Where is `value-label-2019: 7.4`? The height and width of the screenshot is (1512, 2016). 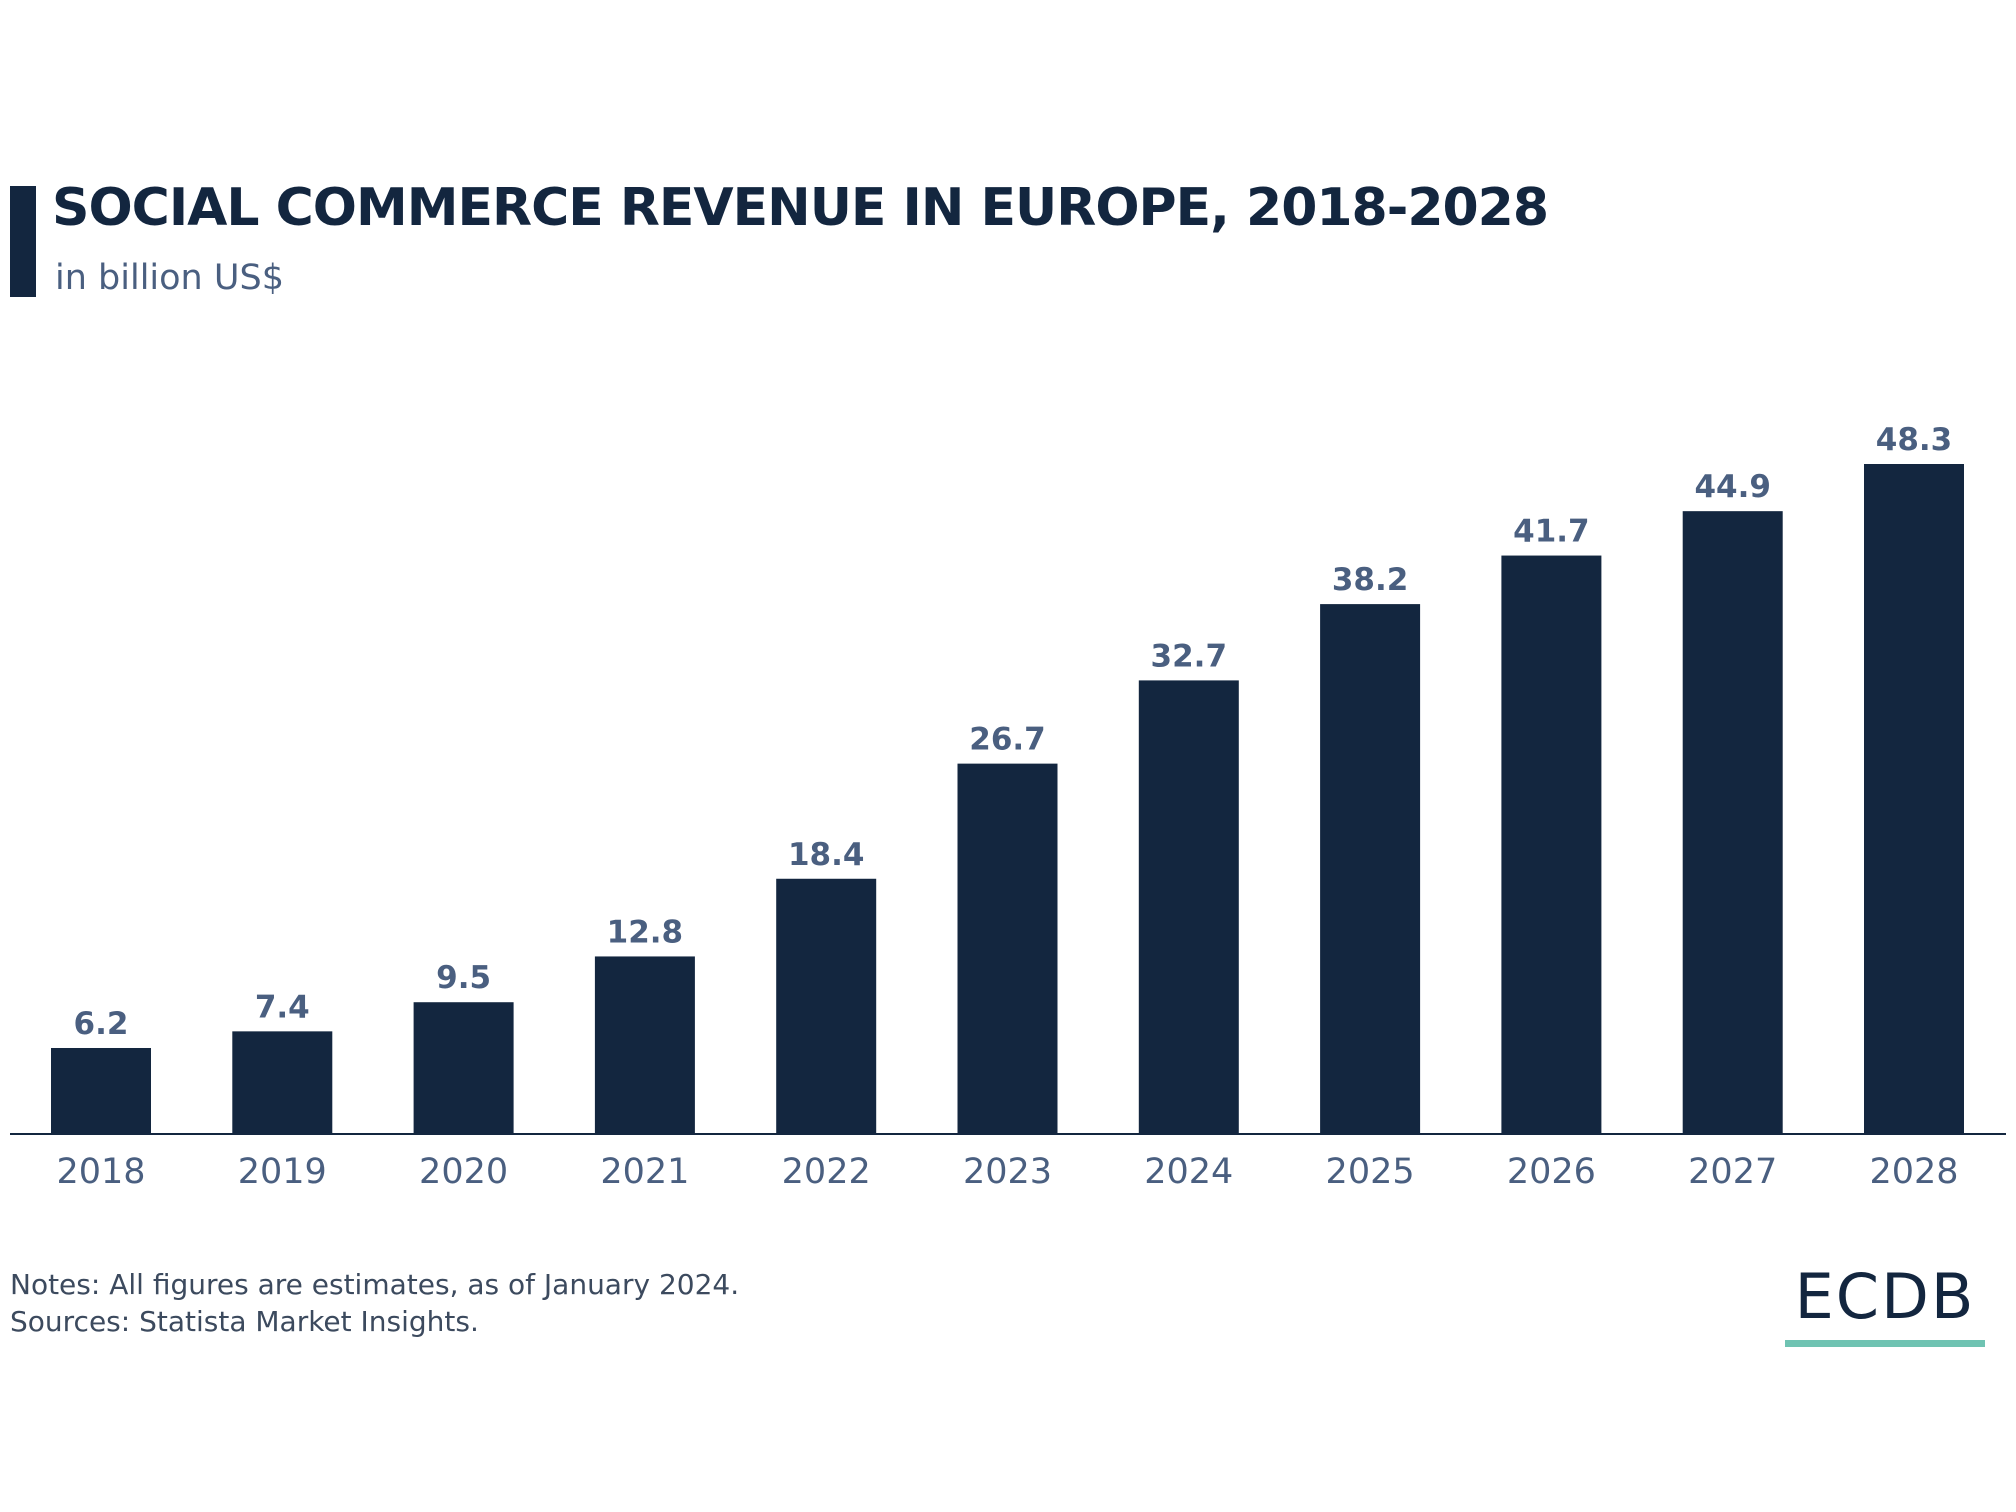 value-label-2019: 7.4 is located at coordinates (282, 1007).